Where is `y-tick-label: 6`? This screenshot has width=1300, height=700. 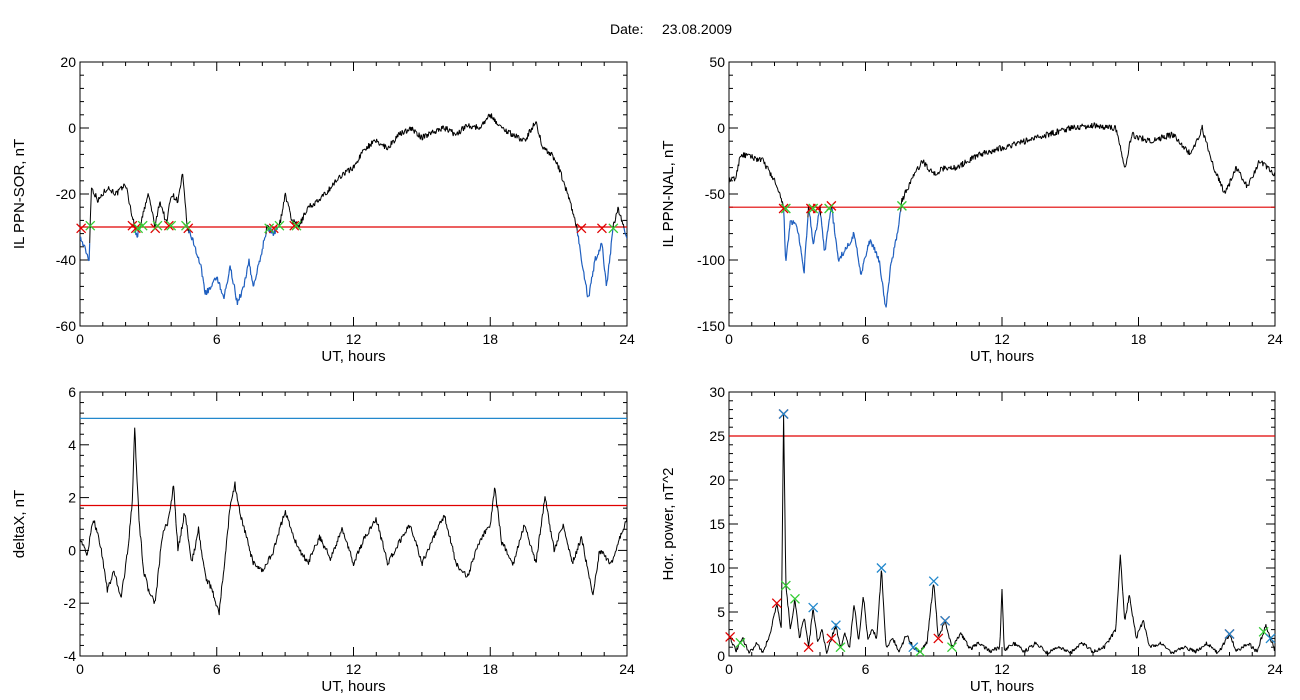
y-tick-label: 6 is located at coordinates (72, 392).